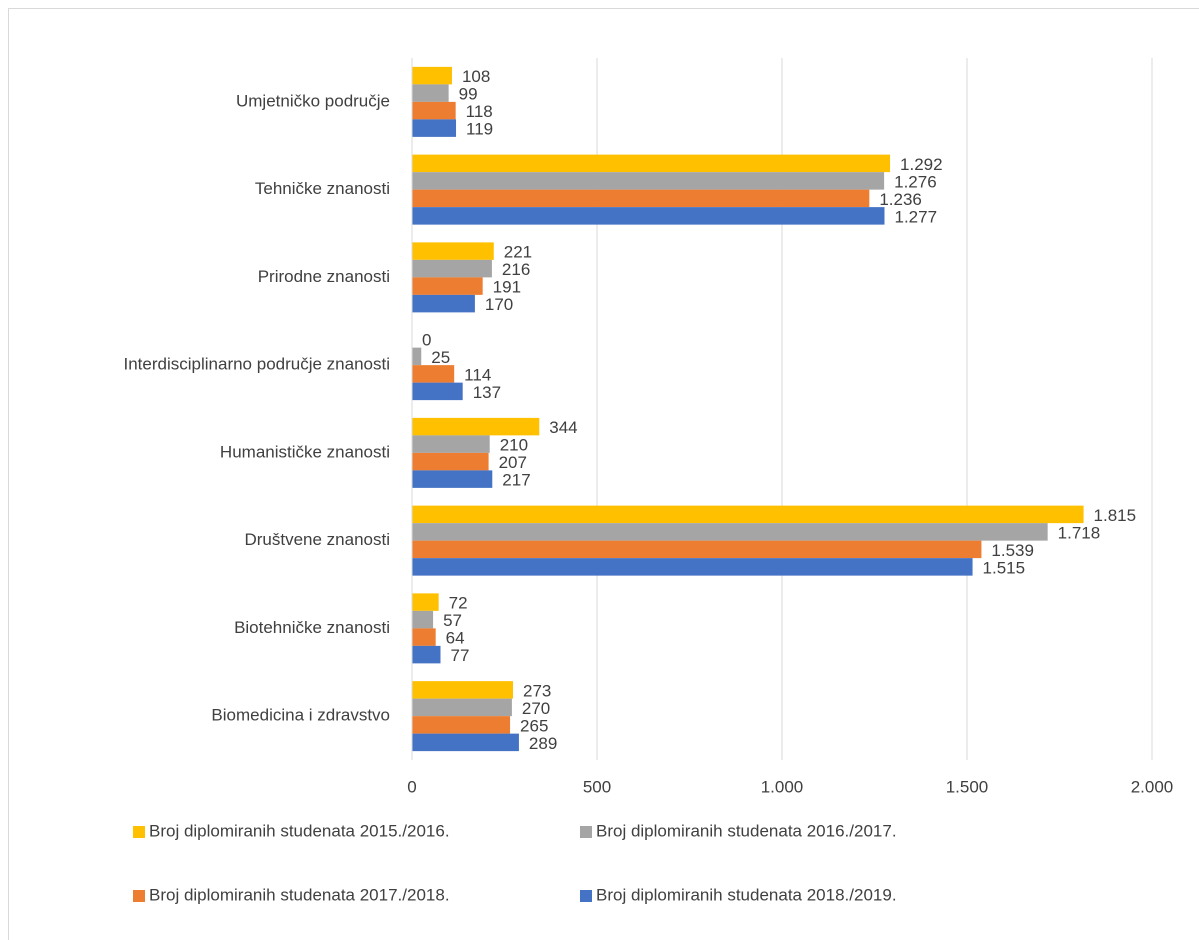 The width and height of the screenshot is (1199, 940). Describe the element at coordinates (1115, 515) in the screenshot. I see `data-label: 1.815` at that location.